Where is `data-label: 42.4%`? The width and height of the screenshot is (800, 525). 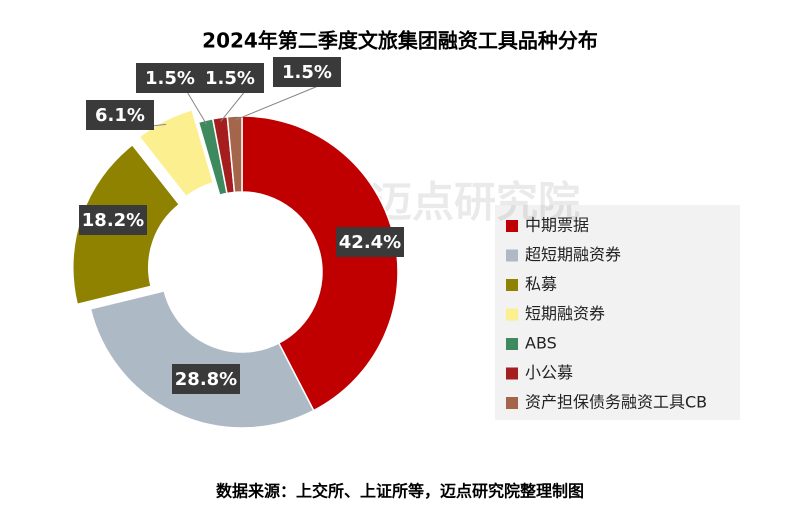
data-label: 42.4% is located at coordinates (370, 242).